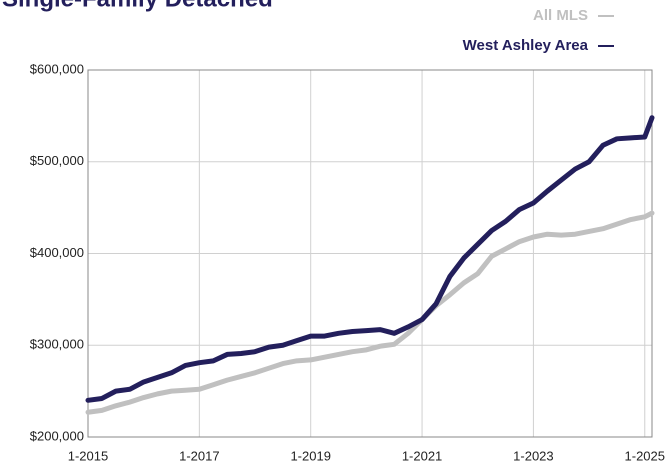 Image resolution: width=668 pixels, height=466 pixels. Describe the element at coordinates (57, 68) in the screenshot. I see `y-tick-label: $600,000` at that location.